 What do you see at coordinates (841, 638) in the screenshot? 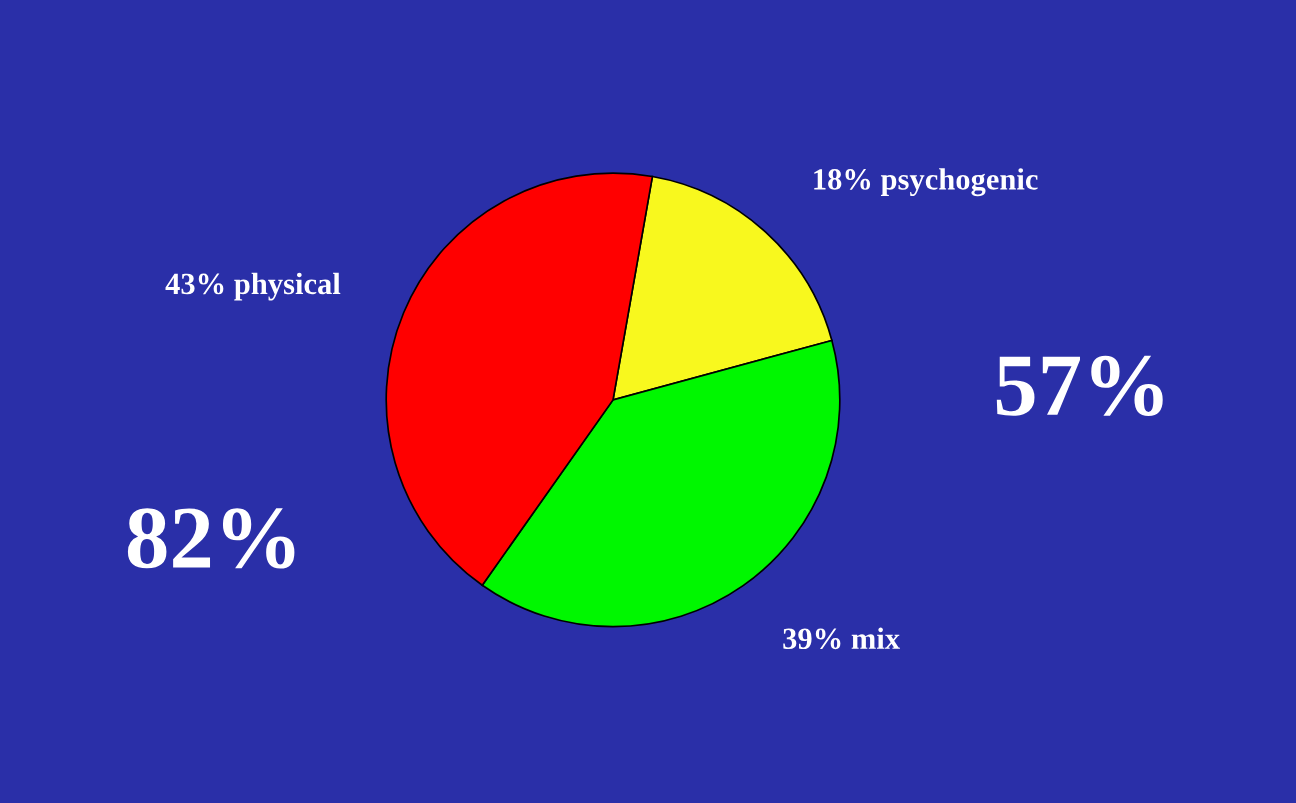
I see `slice-label: 39% mix` at bounding box center [841, 638].